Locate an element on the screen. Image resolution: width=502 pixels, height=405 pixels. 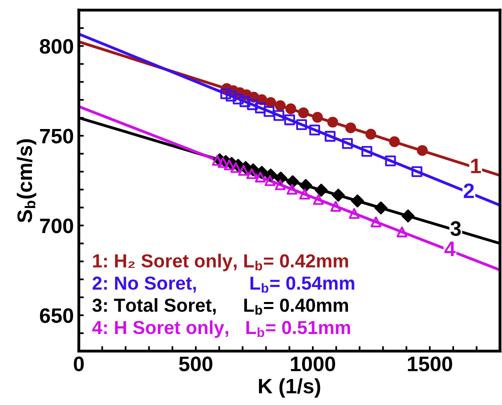
annotation: 2 is located at coordinates (469, 190).